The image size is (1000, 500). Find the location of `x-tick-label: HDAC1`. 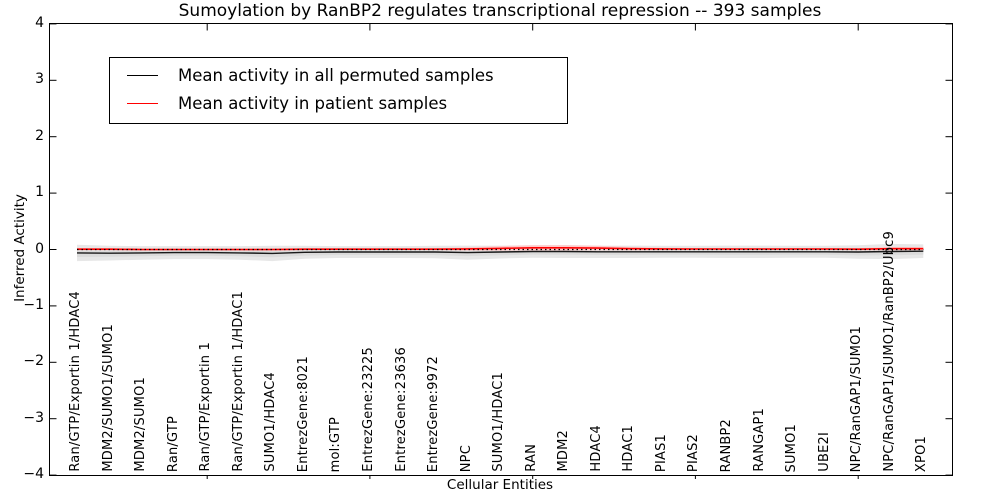

x-tick-label: HDAC1 is located at coordinates (629, 448).